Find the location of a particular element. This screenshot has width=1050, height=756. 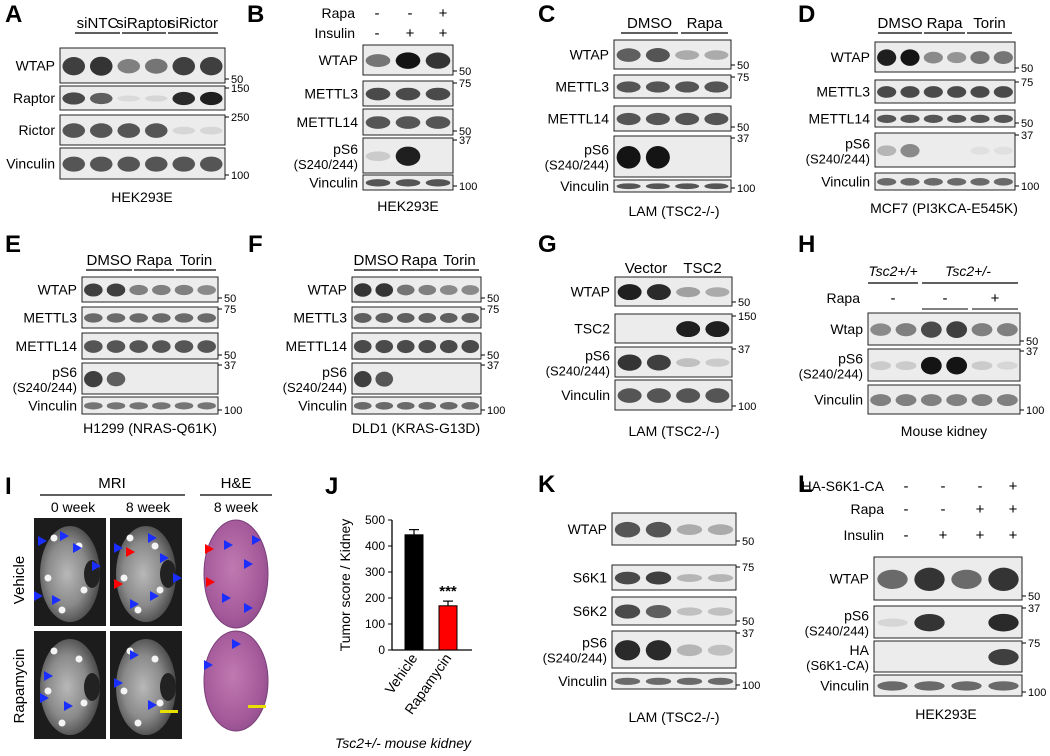

blot-mettl14: METTL14 50 is located at coordinates (648, 119).